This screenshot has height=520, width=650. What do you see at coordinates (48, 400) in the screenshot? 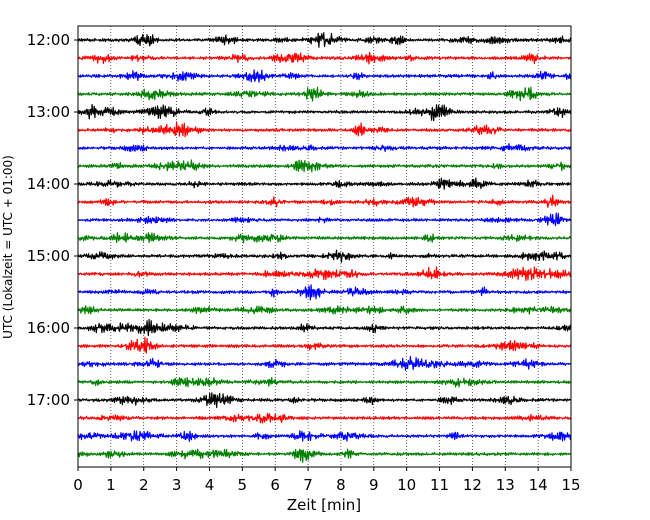
I see `y-tick-label: 17:00` at bounding box center [48, 400].